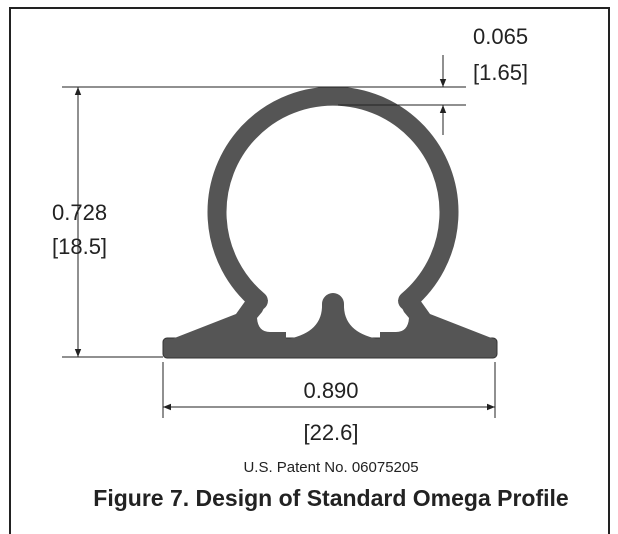 The height and width of the screenshot is (534, 618). What do you see at coordinates (500, 72) in the screenshot?
I see `dimension-metric: [1.65]` at bounding box center [500, 72].